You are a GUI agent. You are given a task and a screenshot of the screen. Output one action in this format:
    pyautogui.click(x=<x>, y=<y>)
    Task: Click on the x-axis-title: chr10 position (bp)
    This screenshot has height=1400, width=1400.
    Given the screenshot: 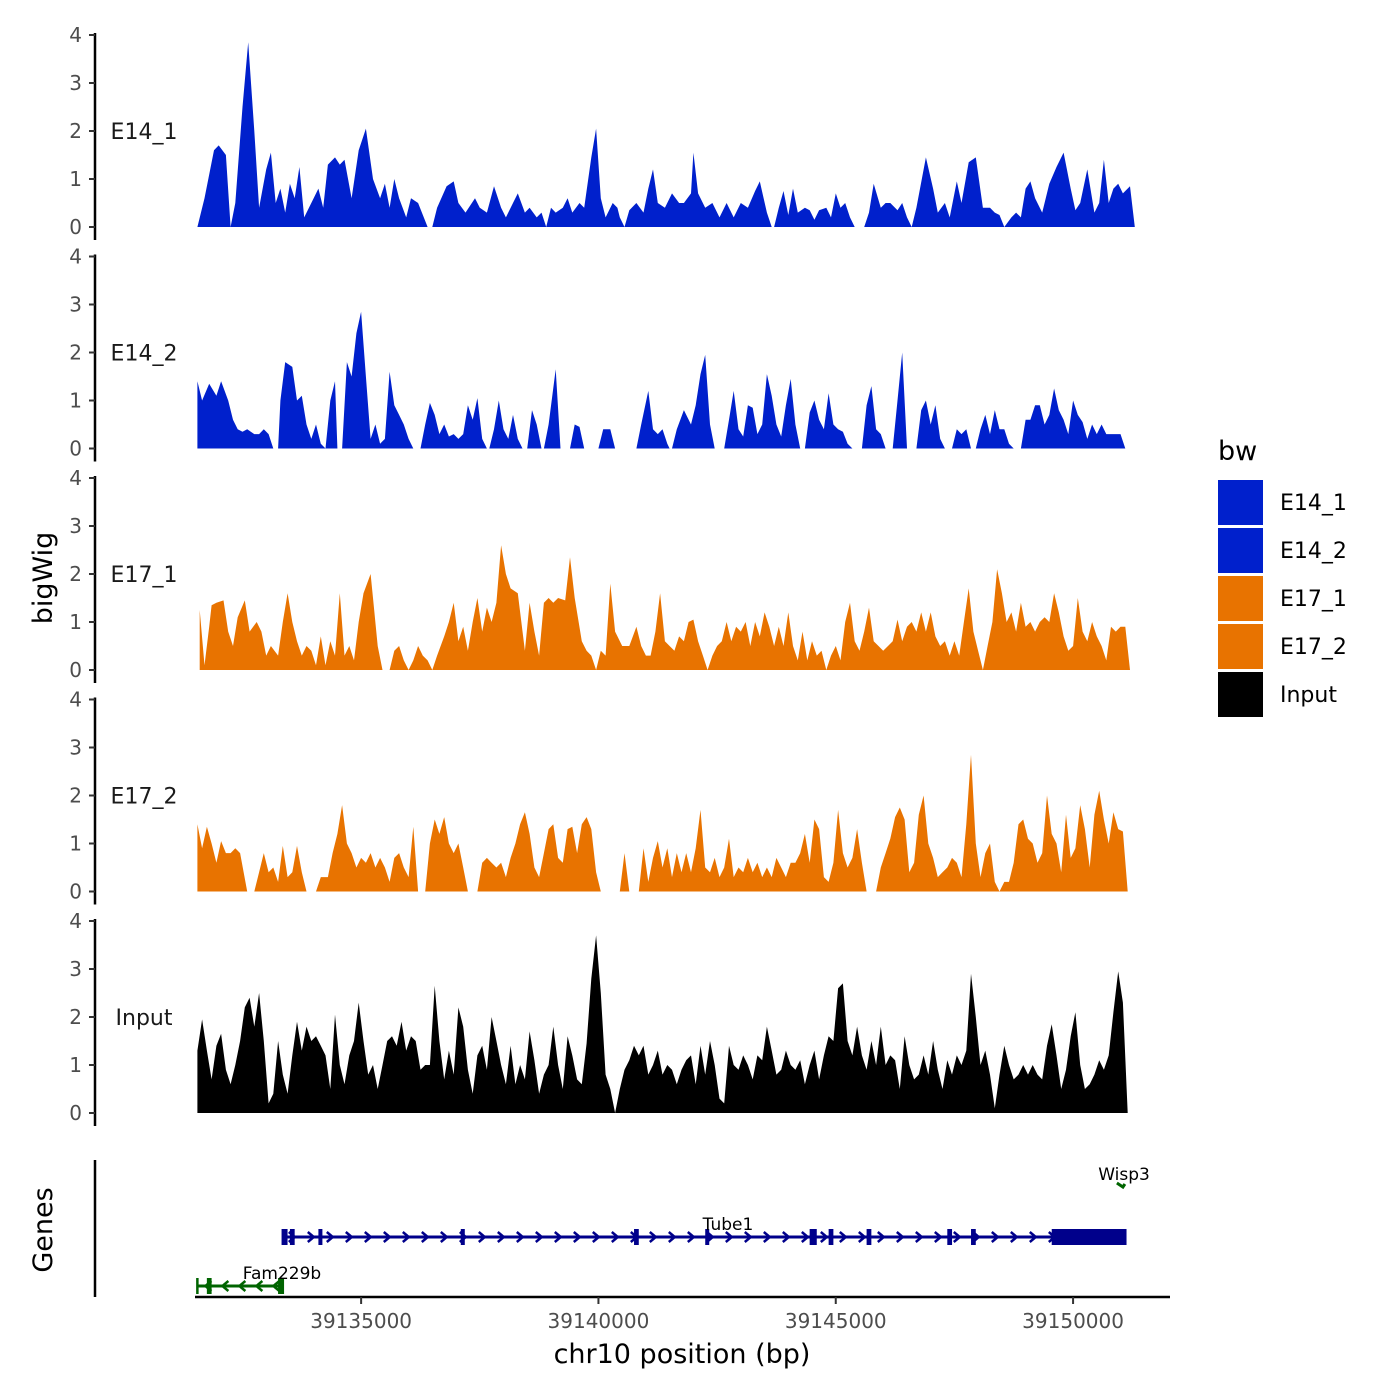 What is the action you would take?
    pyautogui.click(x=682, y=1354)
    